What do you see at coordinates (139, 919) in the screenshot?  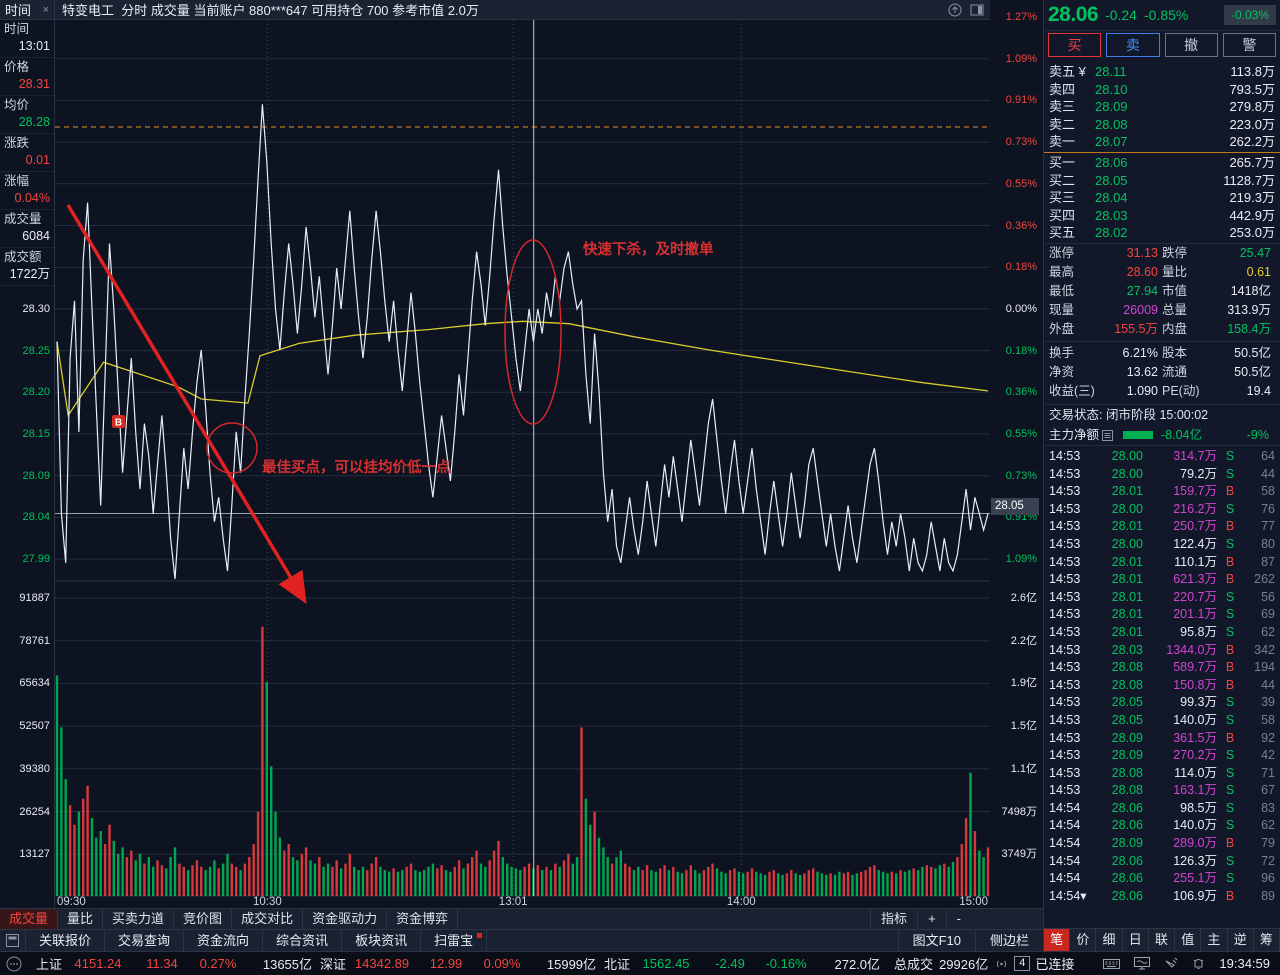 I see `indicator-tab-买卖力道: 买卖力道` at bounding box center [139, 919].